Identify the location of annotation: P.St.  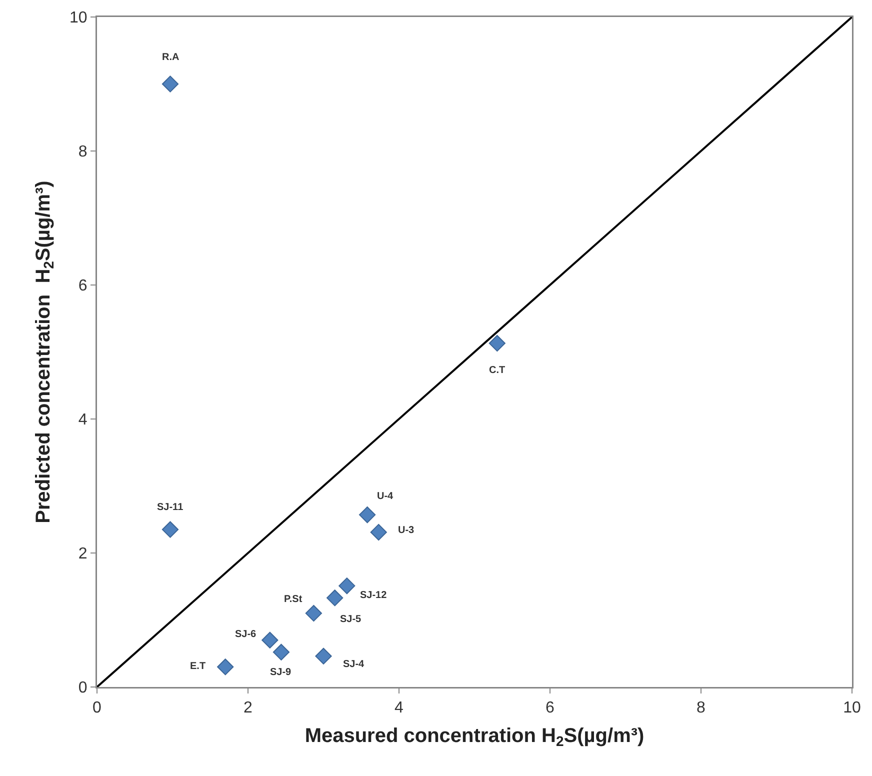
(293, 599).